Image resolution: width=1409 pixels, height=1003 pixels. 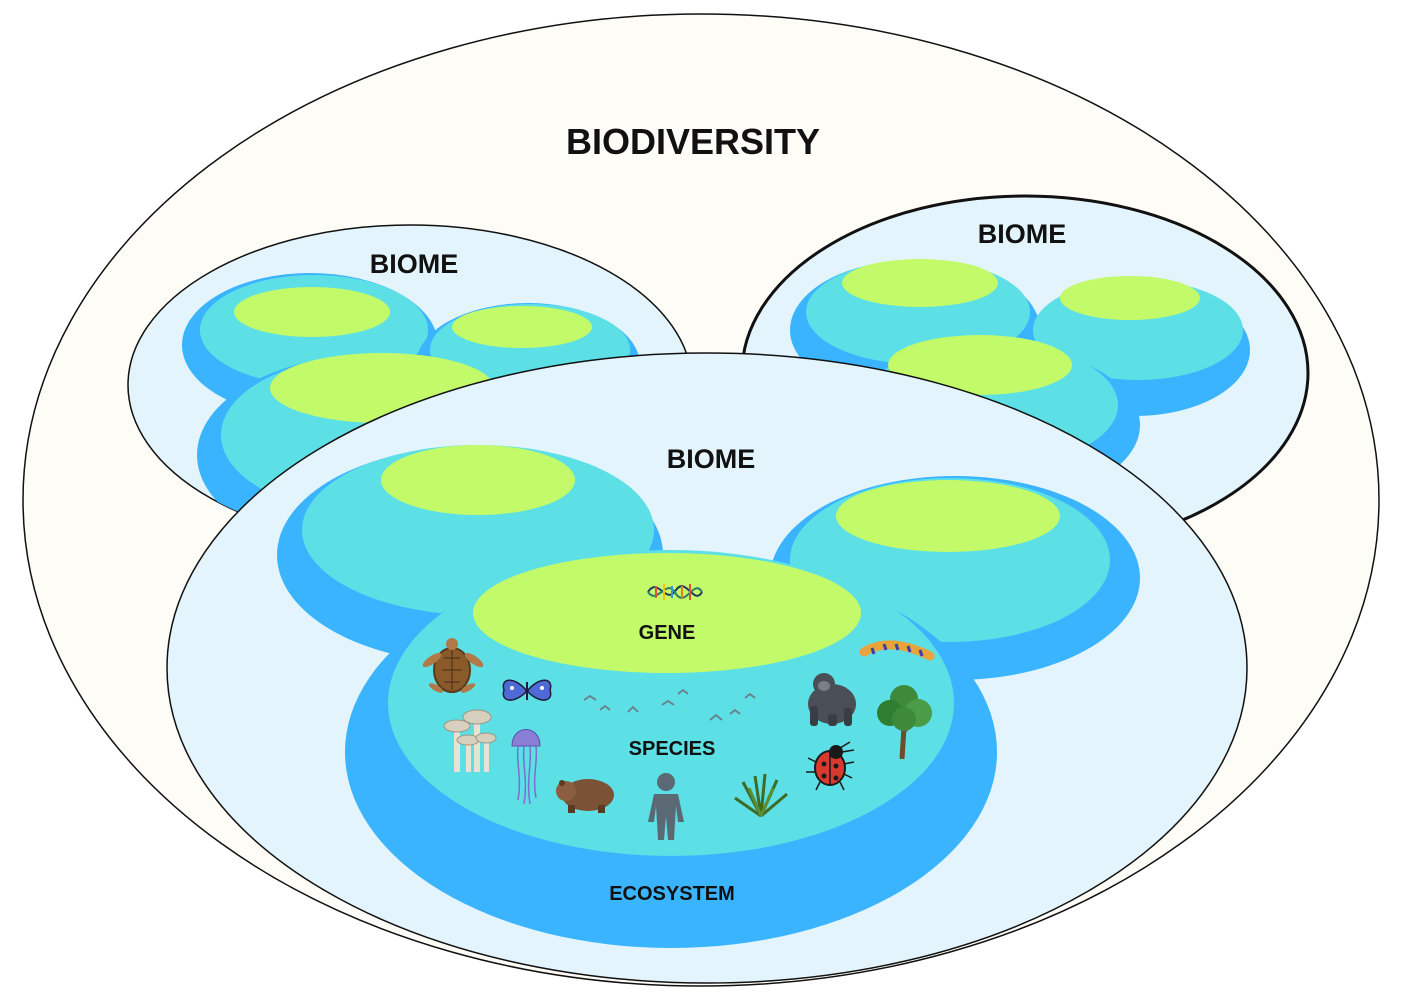 What do you see at coordinates (832, 699) in the screenshot?
I see `gorilla-icon` at bounding box center [832, 699].